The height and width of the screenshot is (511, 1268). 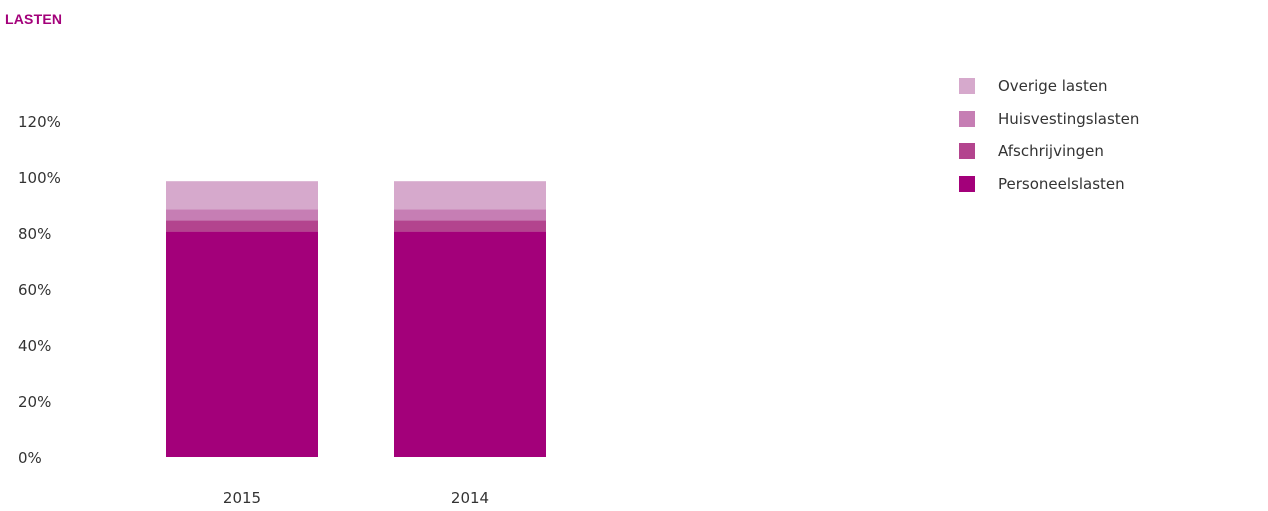 I want to click on x-tick-label: 2014, so click(x=470, y=498).